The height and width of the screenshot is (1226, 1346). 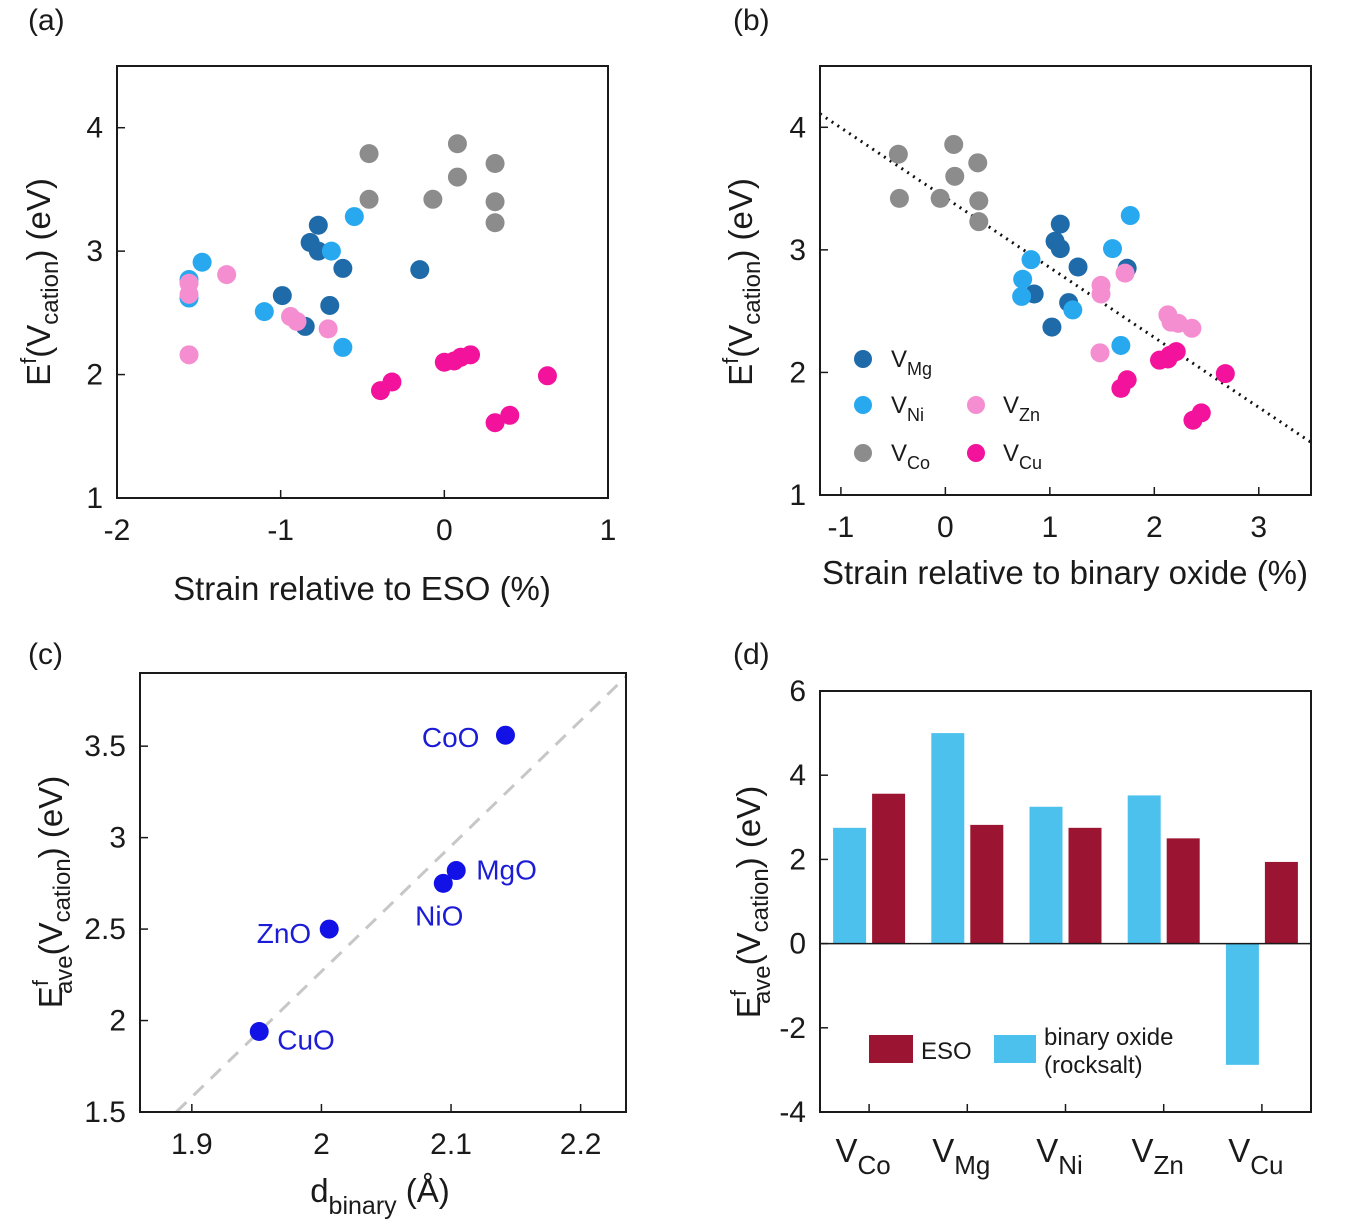 I want to click on panel-a-points, so click(x=368, y=283).